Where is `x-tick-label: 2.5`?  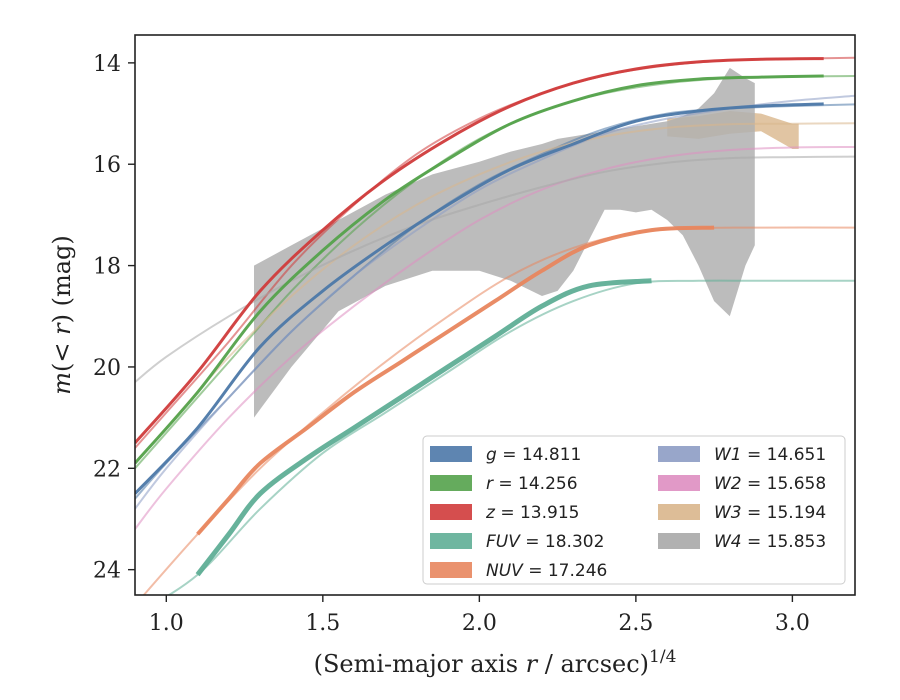
x-tick-label: 2.5 is located at coordinates (635, 623).